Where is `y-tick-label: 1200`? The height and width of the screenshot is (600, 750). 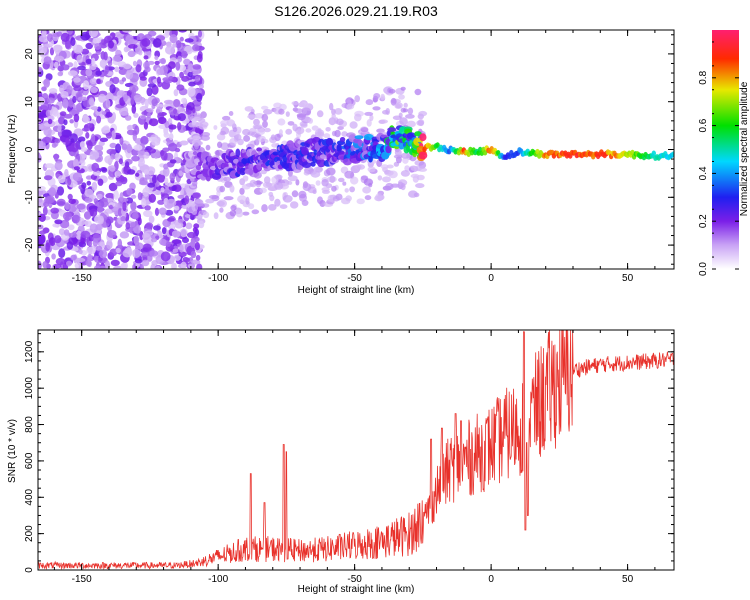 y-tick-label: 1200 is located at coordinates (29, 351).